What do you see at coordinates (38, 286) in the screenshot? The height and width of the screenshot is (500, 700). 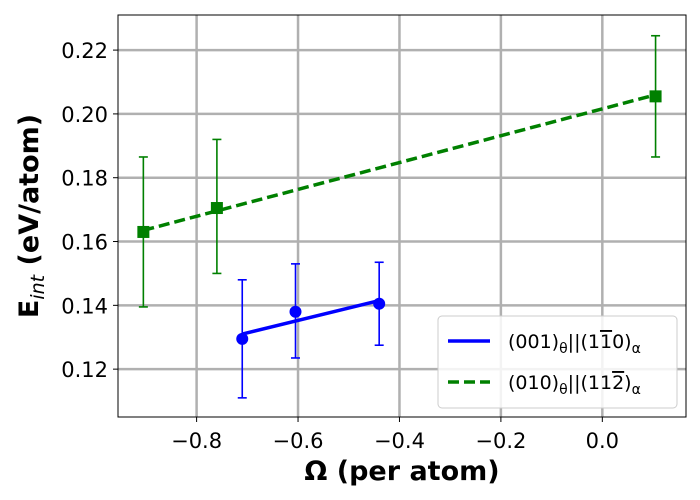 I see `y-axis-title-subscript: int` at bounding box center [38, 286].